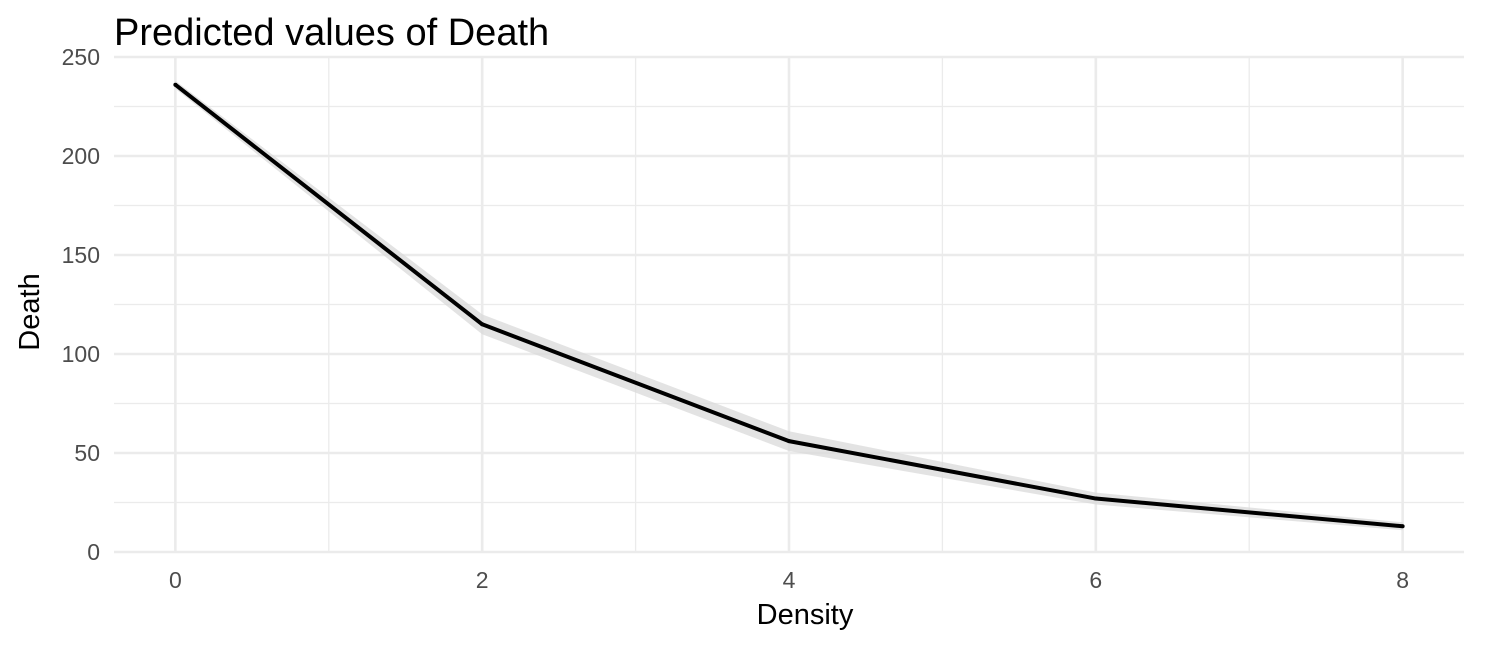  Describe the element at coordinates (175, 580) in the screenshot. I see `x-tick-label: 0` at that location.